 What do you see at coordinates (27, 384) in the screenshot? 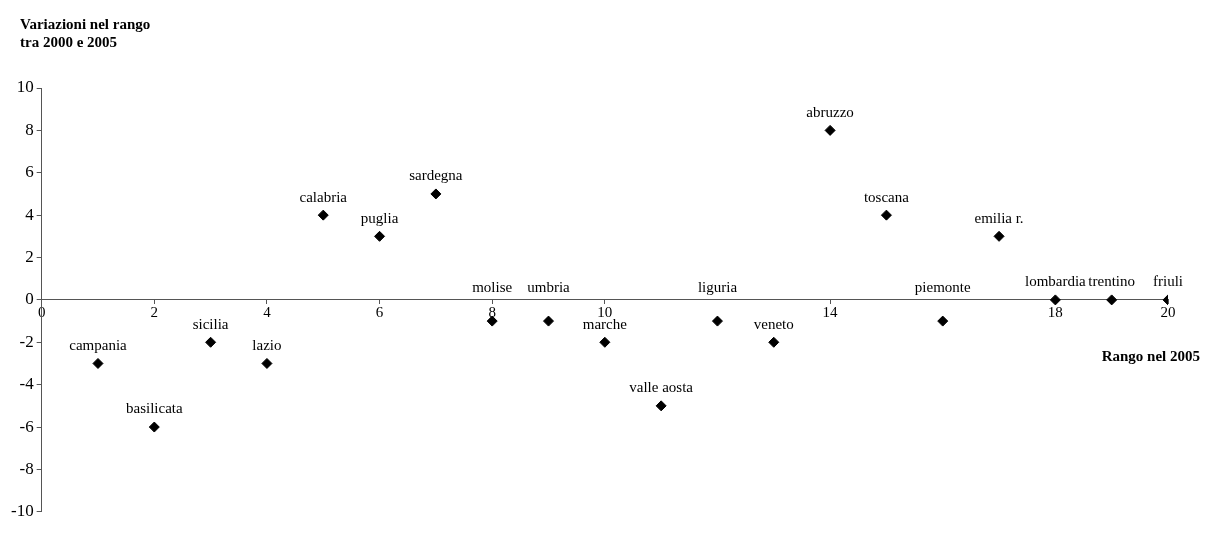
I see `y-tick-label: -4` at bounding box center [27, 384].